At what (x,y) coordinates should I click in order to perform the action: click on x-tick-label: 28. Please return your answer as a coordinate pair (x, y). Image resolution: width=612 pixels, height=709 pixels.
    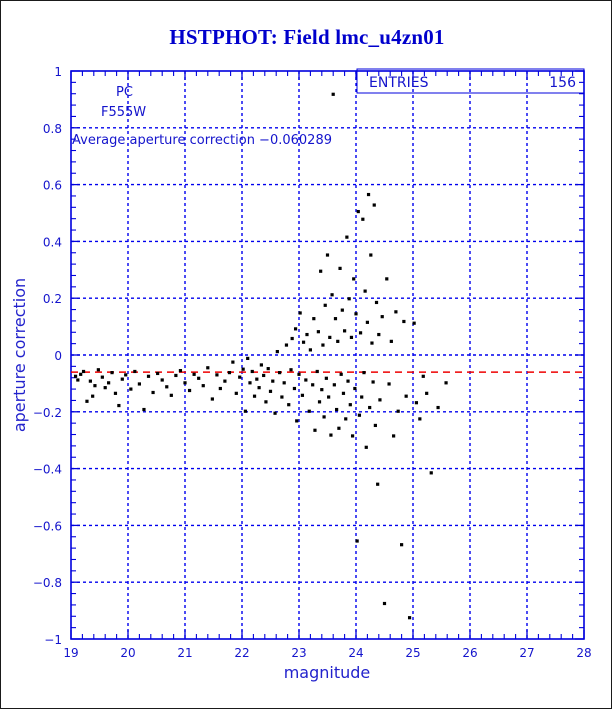
    Looking at the image, I should click on (583, 653).